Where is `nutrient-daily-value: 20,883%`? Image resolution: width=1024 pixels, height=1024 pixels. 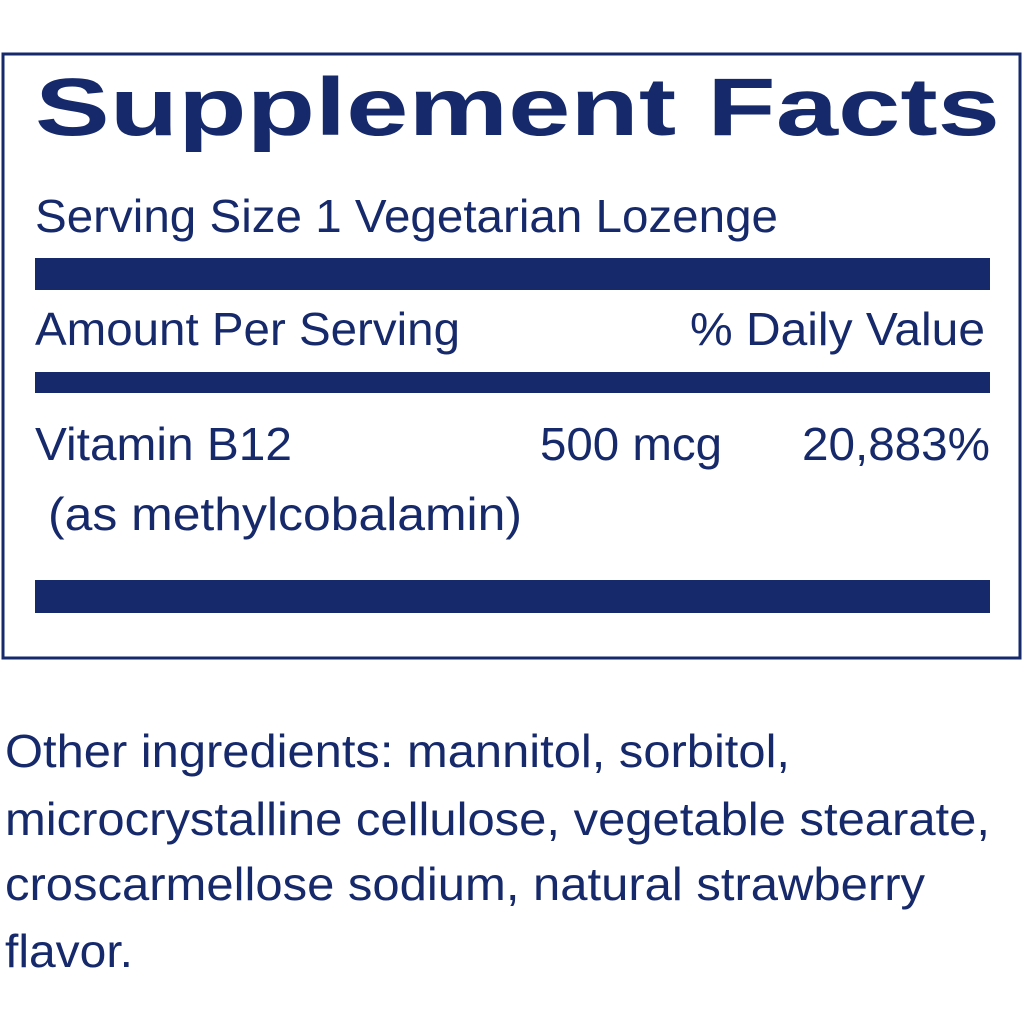
nutrient-daily-value: 20,883% is located at coordinates (896, 444).